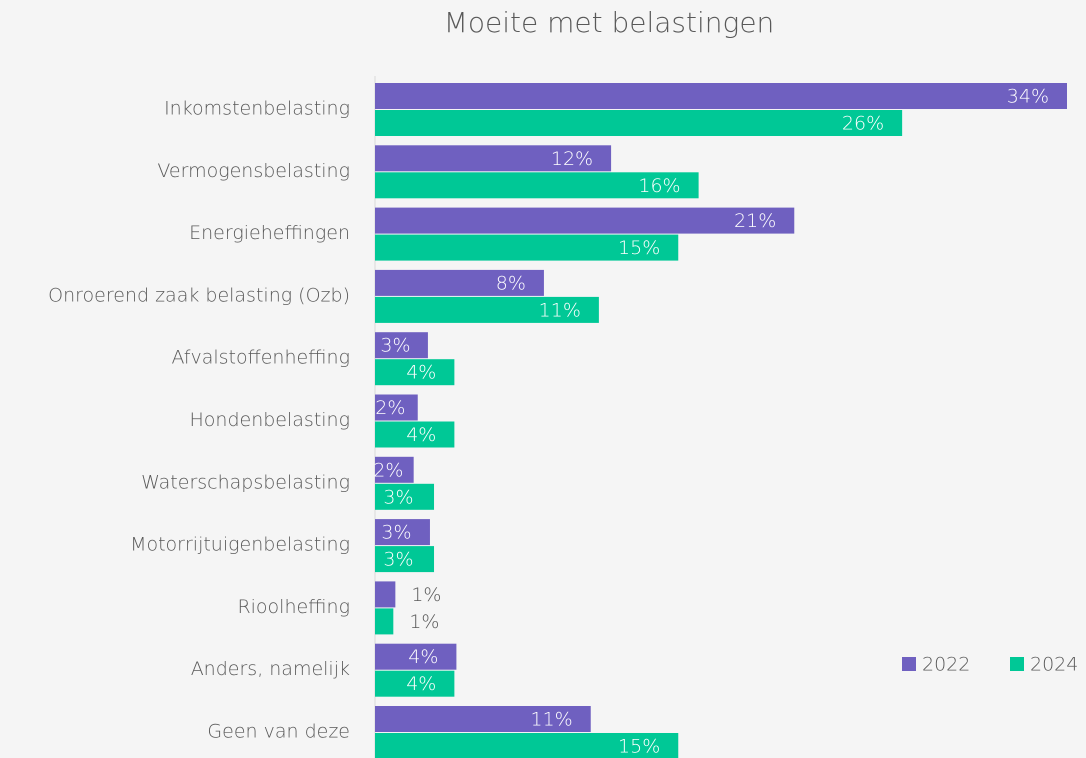  Describe the element at coordinates (240, 545) in the screenshot. I see `category-label: Motorrijtuigenbelasting` at that location.